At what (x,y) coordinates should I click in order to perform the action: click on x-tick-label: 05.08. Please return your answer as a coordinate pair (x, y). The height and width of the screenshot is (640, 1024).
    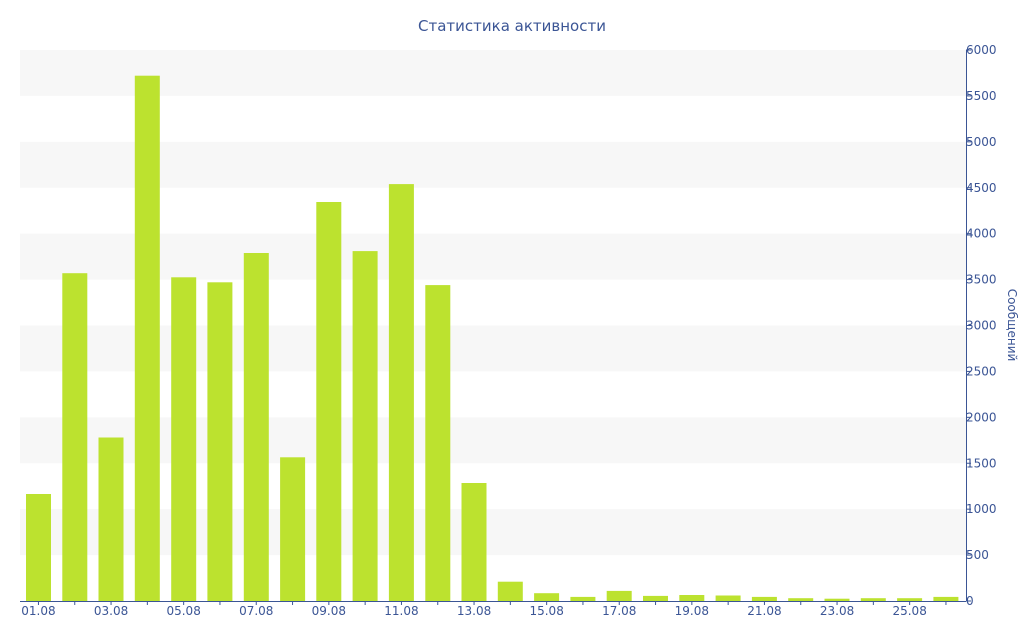
    Looking at the image, I should click on (183, 611).